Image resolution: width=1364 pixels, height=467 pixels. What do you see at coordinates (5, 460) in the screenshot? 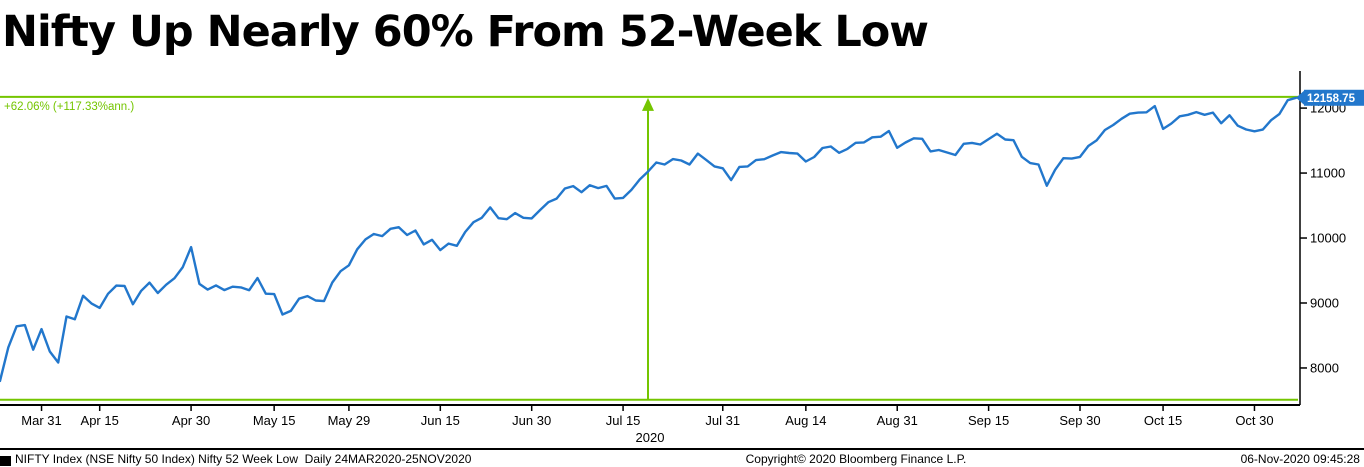
I see `corner-box` at bounding box center [5, 460].